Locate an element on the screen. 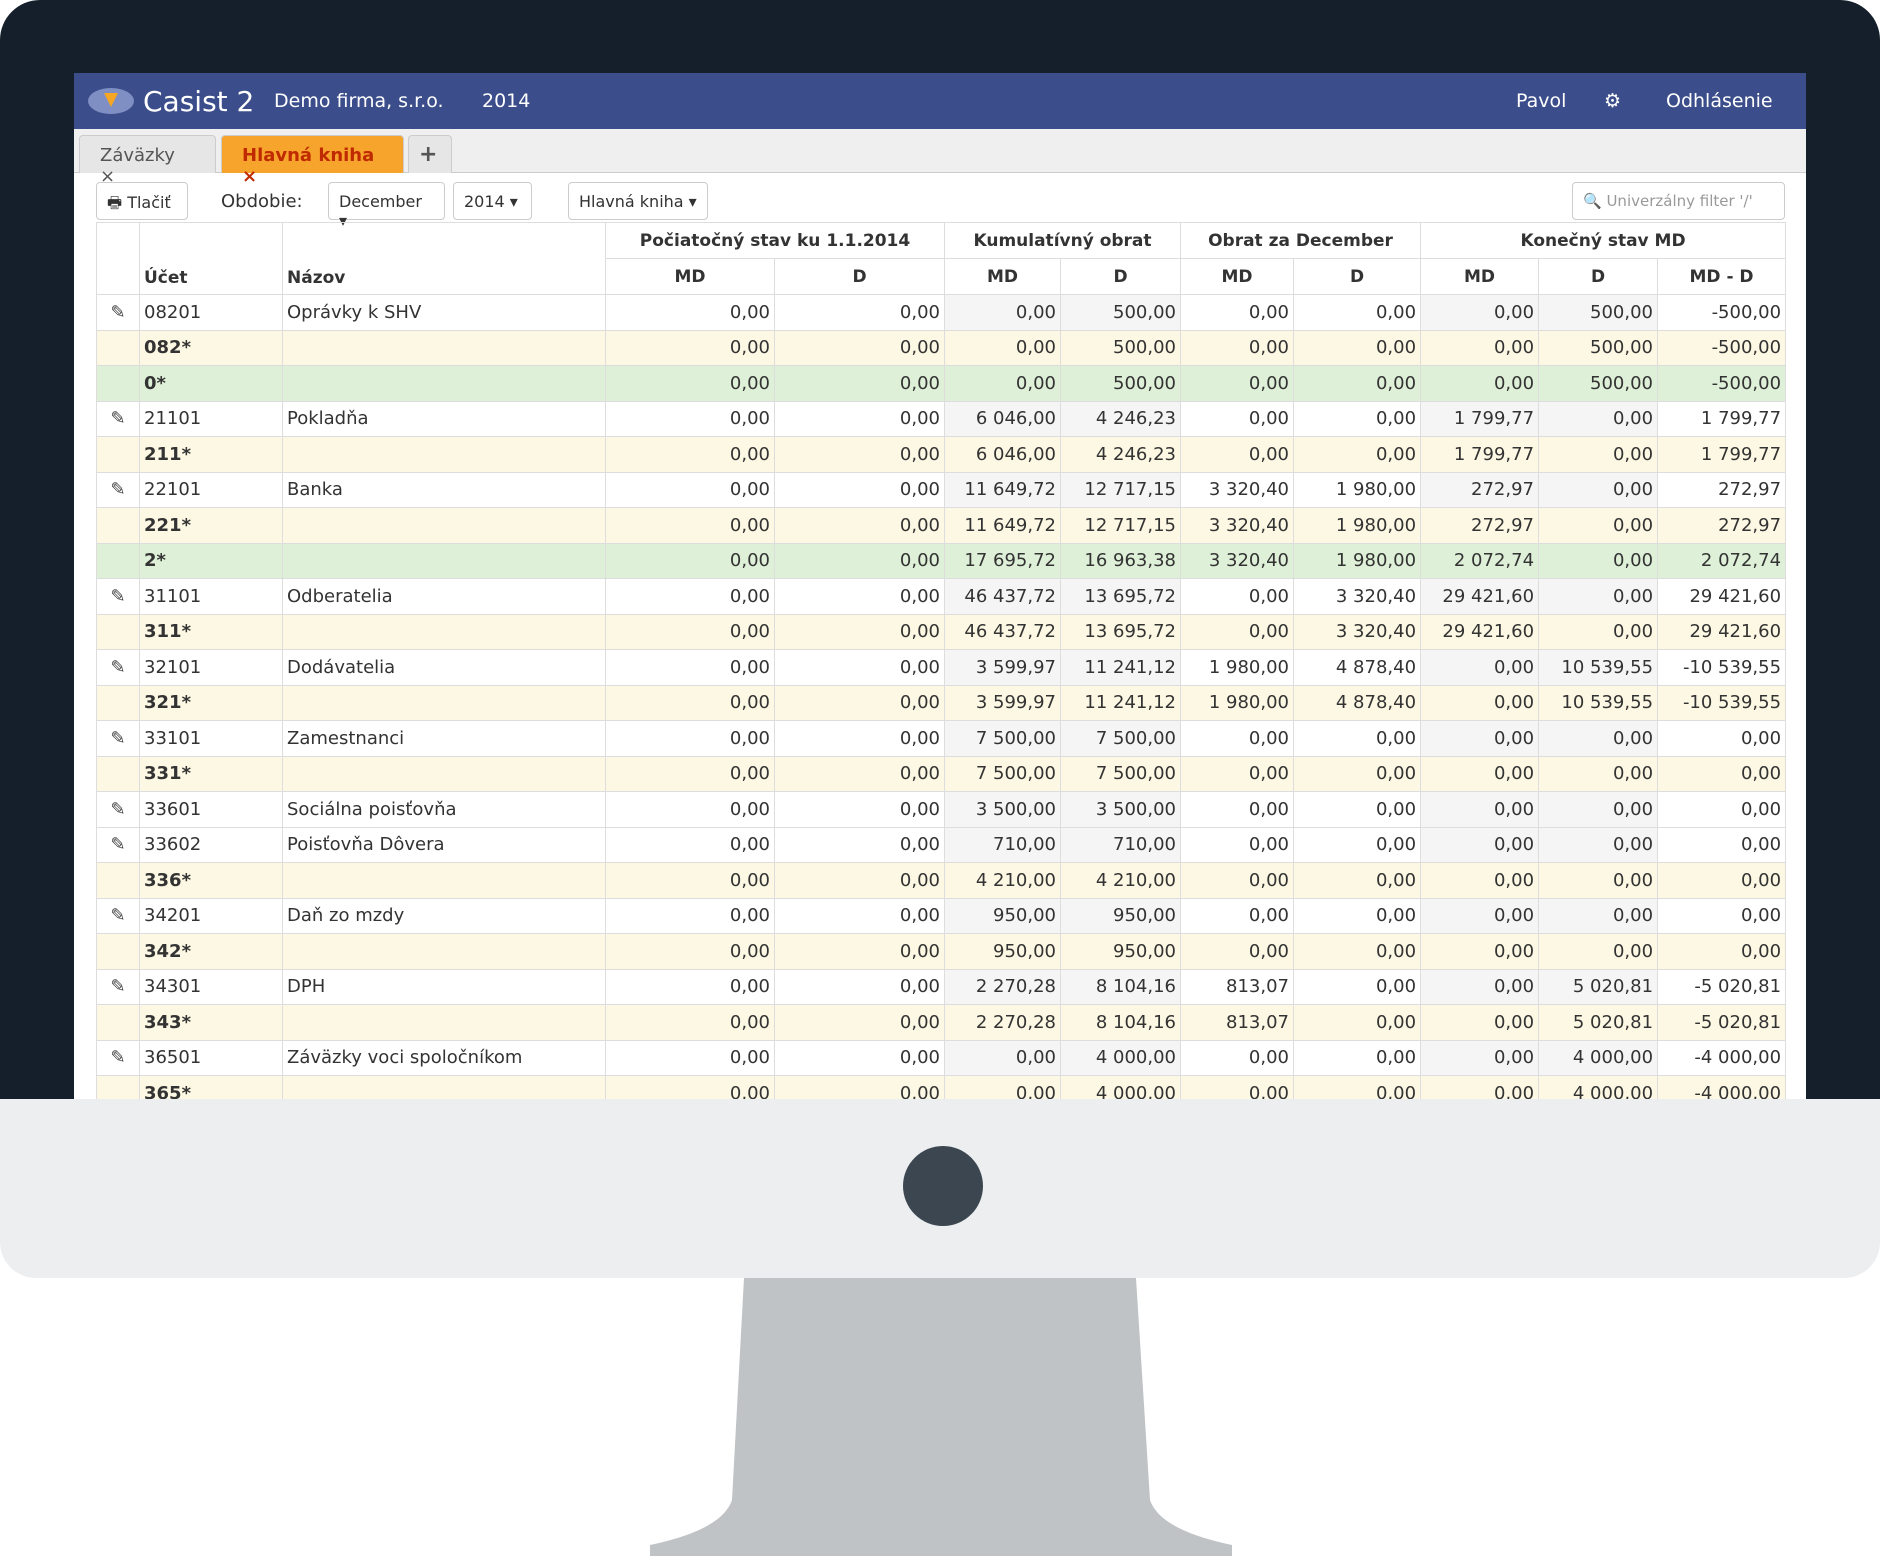 The image size is (1880, 1556). logo-text: Casist 2 is located at coordinates (199, 101).